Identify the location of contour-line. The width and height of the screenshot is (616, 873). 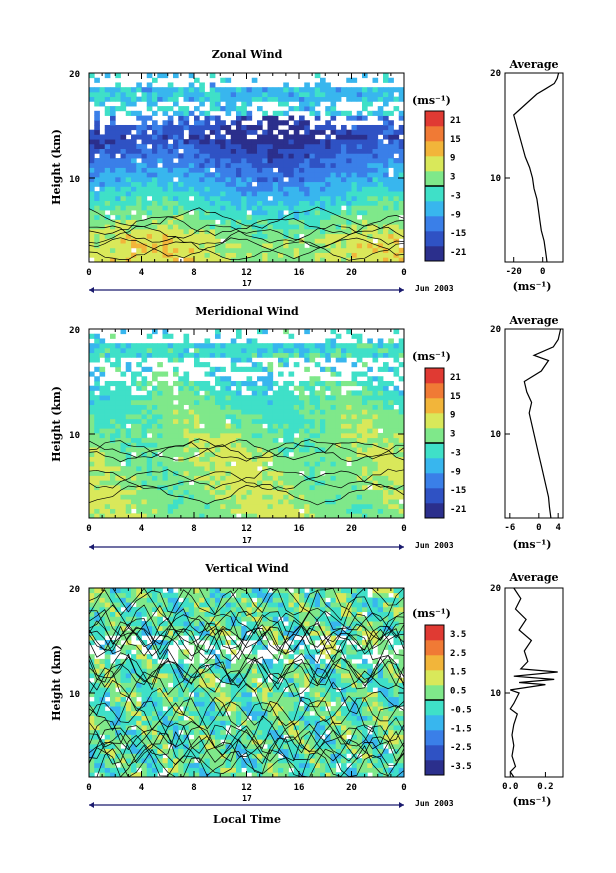
(246, 450).